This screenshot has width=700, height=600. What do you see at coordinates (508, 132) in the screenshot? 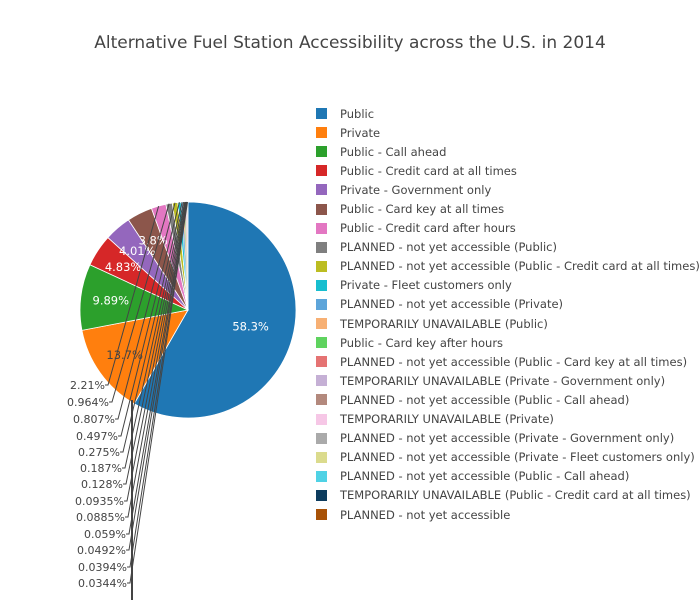
I see `legend-item: Private` at bounding box center [508, 132].